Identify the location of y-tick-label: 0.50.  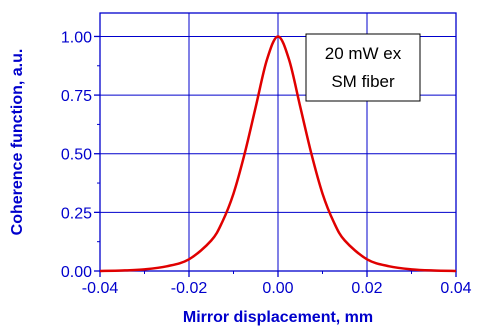
(76, 155).